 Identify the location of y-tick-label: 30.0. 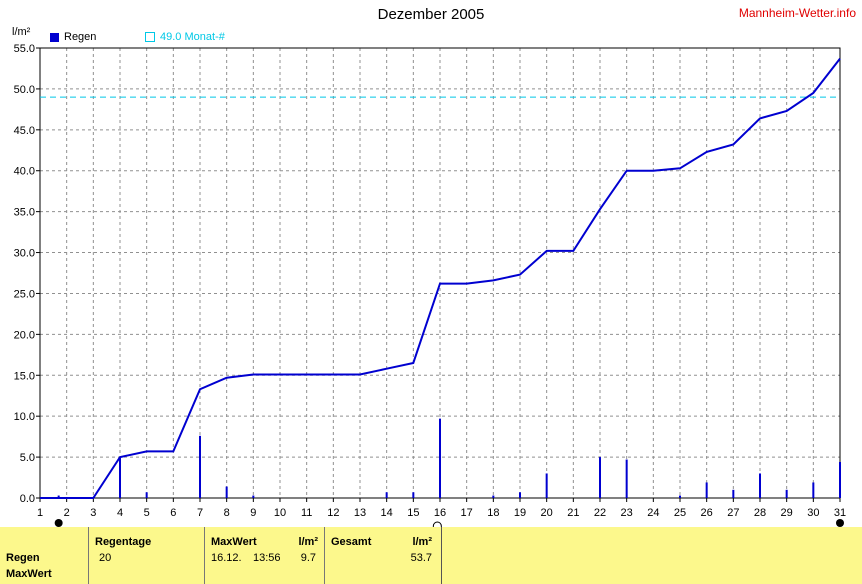
(24, 254).